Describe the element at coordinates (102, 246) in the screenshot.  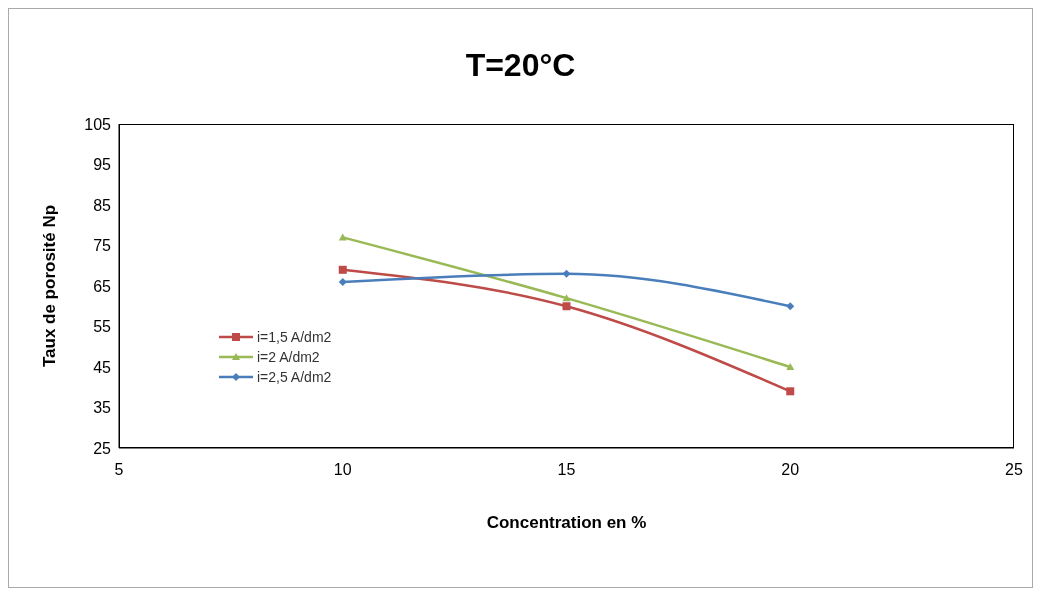
I see `y-tick-label: 75` at that location.